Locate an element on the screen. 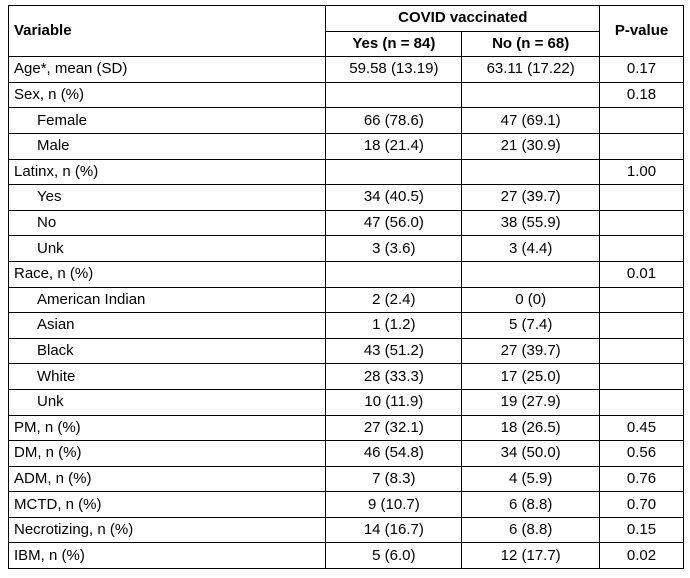 The height and width of the screenshot is (578, 690). row: Necrotizing, n (%) 14 (16.7) 6 (8.8) 0.15 is located at coordinates (345, 530).